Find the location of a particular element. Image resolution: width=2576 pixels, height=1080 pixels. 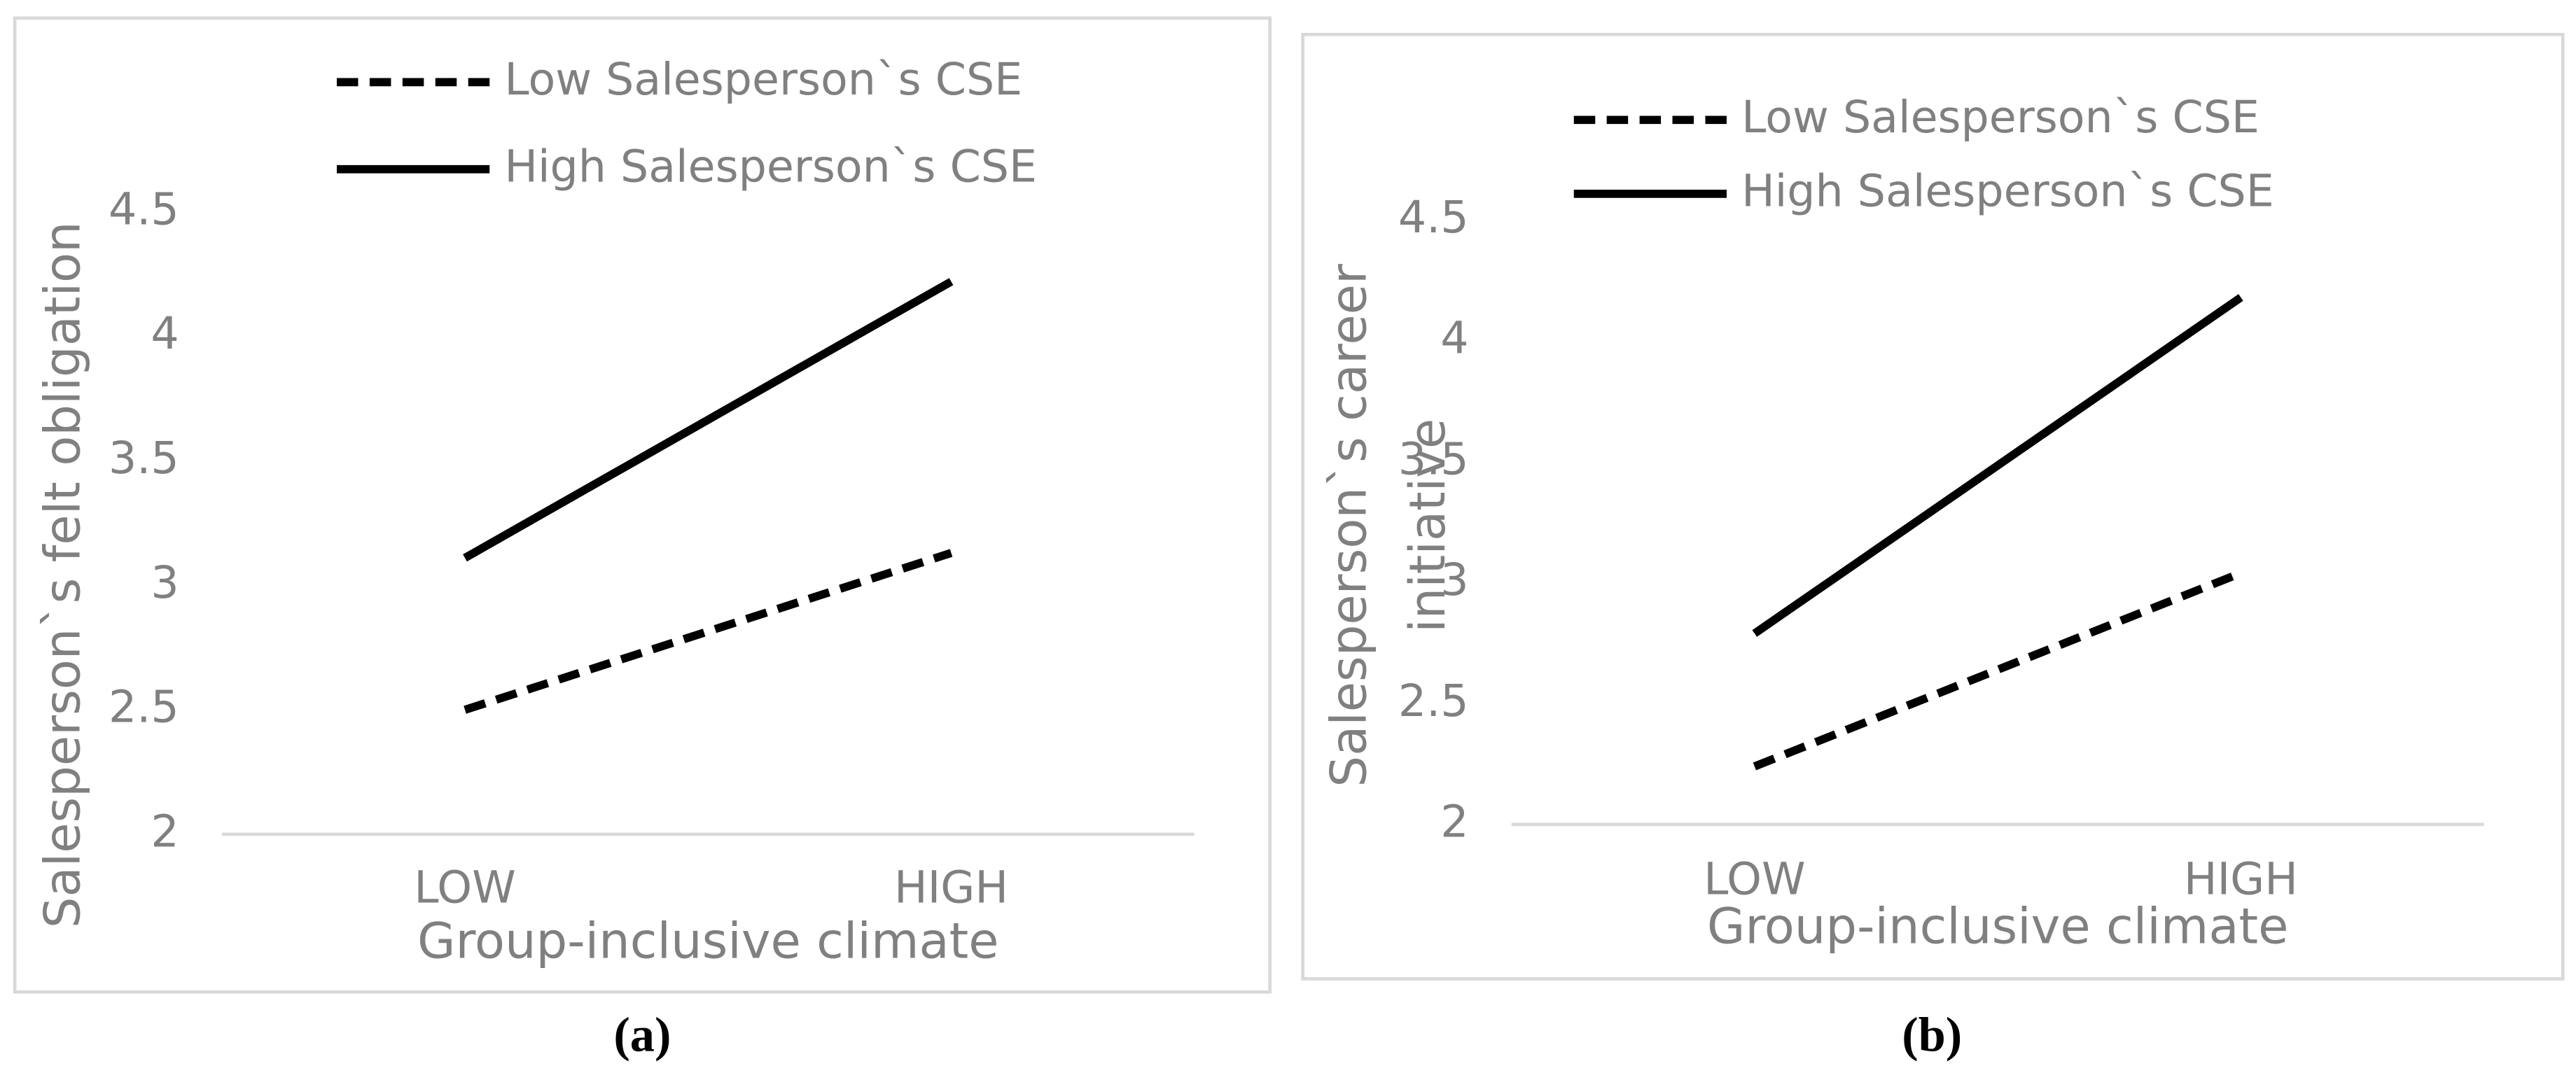

y-axis-title: Salesperson`s felt obligation is located at coordinates (62, 575).